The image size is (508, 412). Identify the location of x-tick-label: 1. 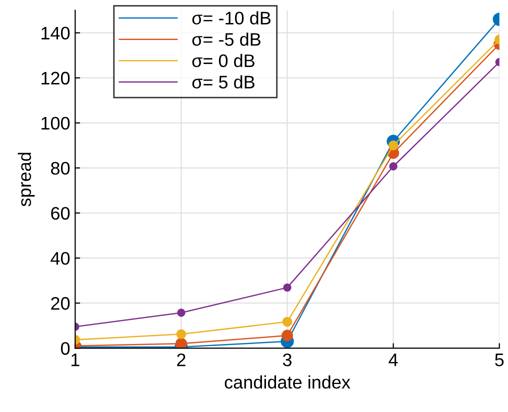
(76, 360).